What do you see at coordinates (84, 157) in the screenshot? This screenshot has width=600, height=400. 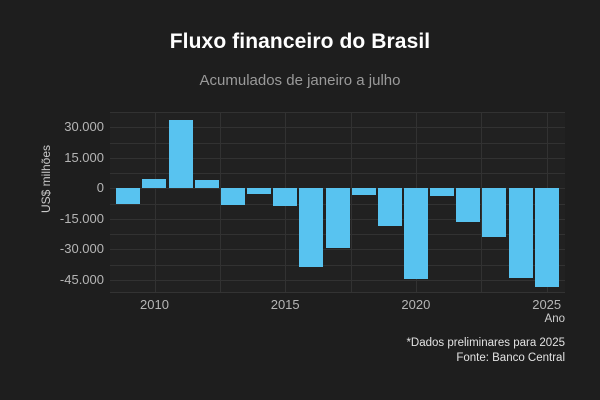 I see `y-tick-label: 15.000` at bounding box center [84, 157].